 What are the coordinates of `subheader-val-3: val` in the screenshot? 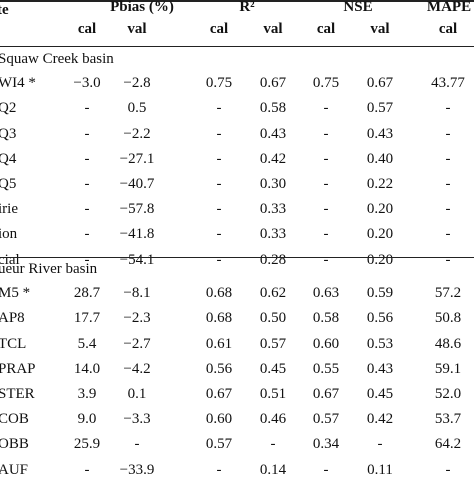 It's located at (273, 29).